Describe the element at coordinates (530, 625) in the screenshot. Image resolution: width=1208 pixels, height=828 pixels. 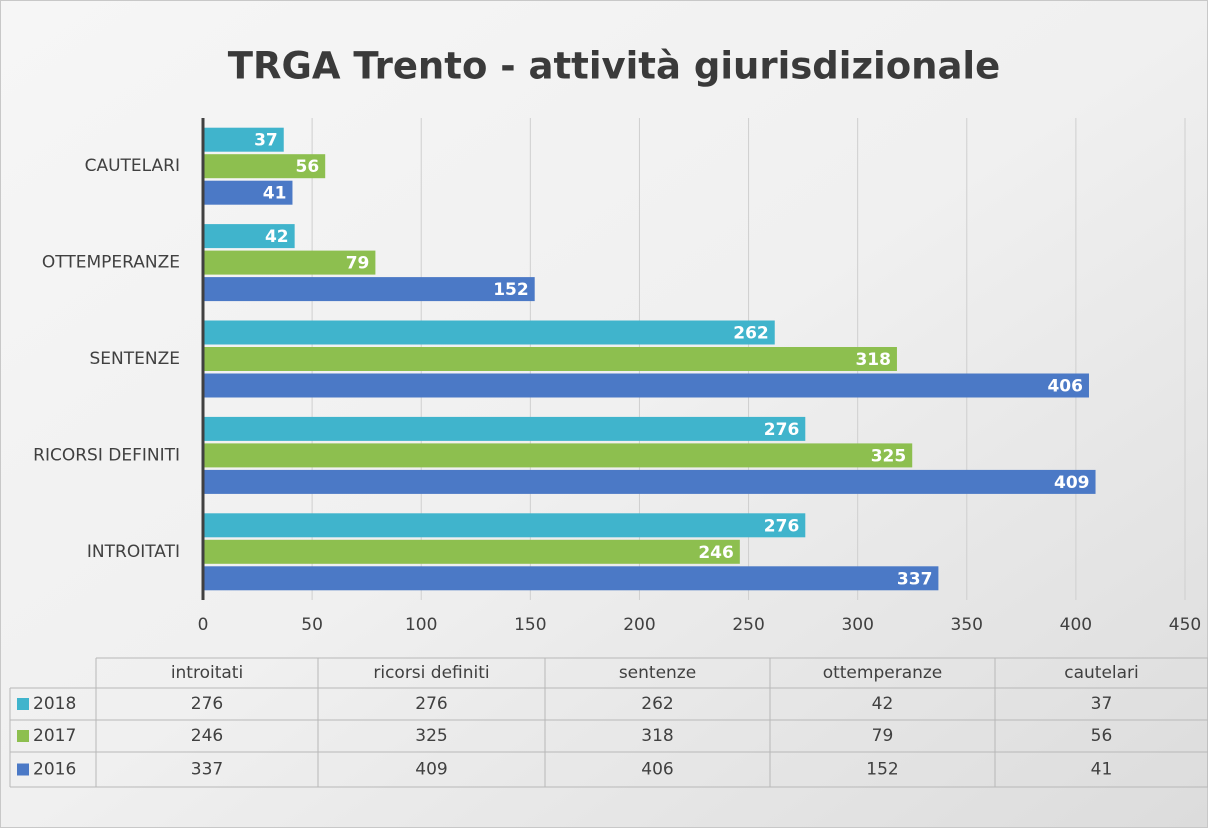
I see `x-tick-label: 150` at that location.